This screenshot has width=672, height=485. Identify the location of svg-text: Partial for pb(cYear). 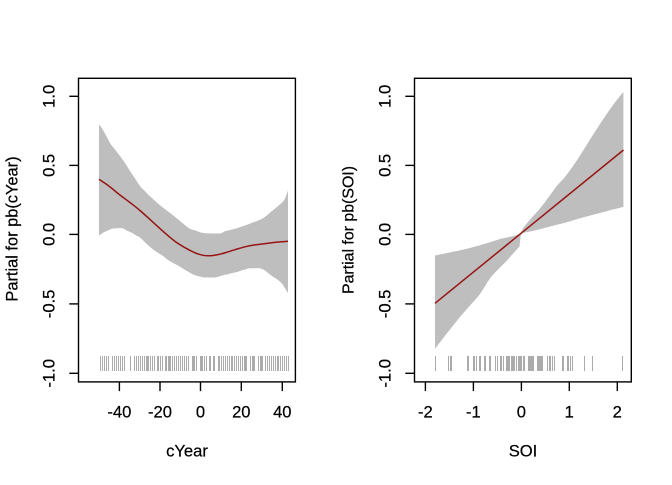
(13, 228).